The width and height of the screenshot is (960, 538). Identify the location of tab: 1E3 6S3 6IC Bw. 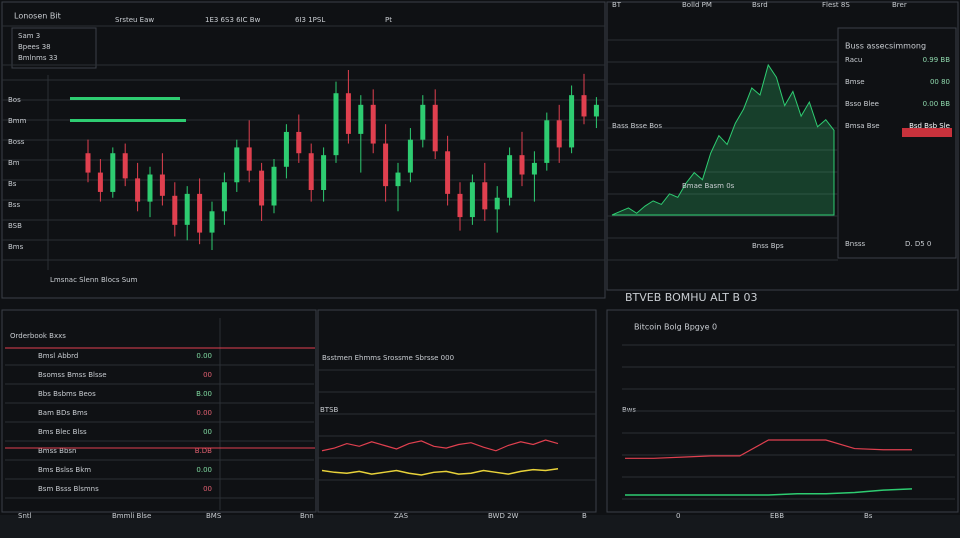
(233, 20).